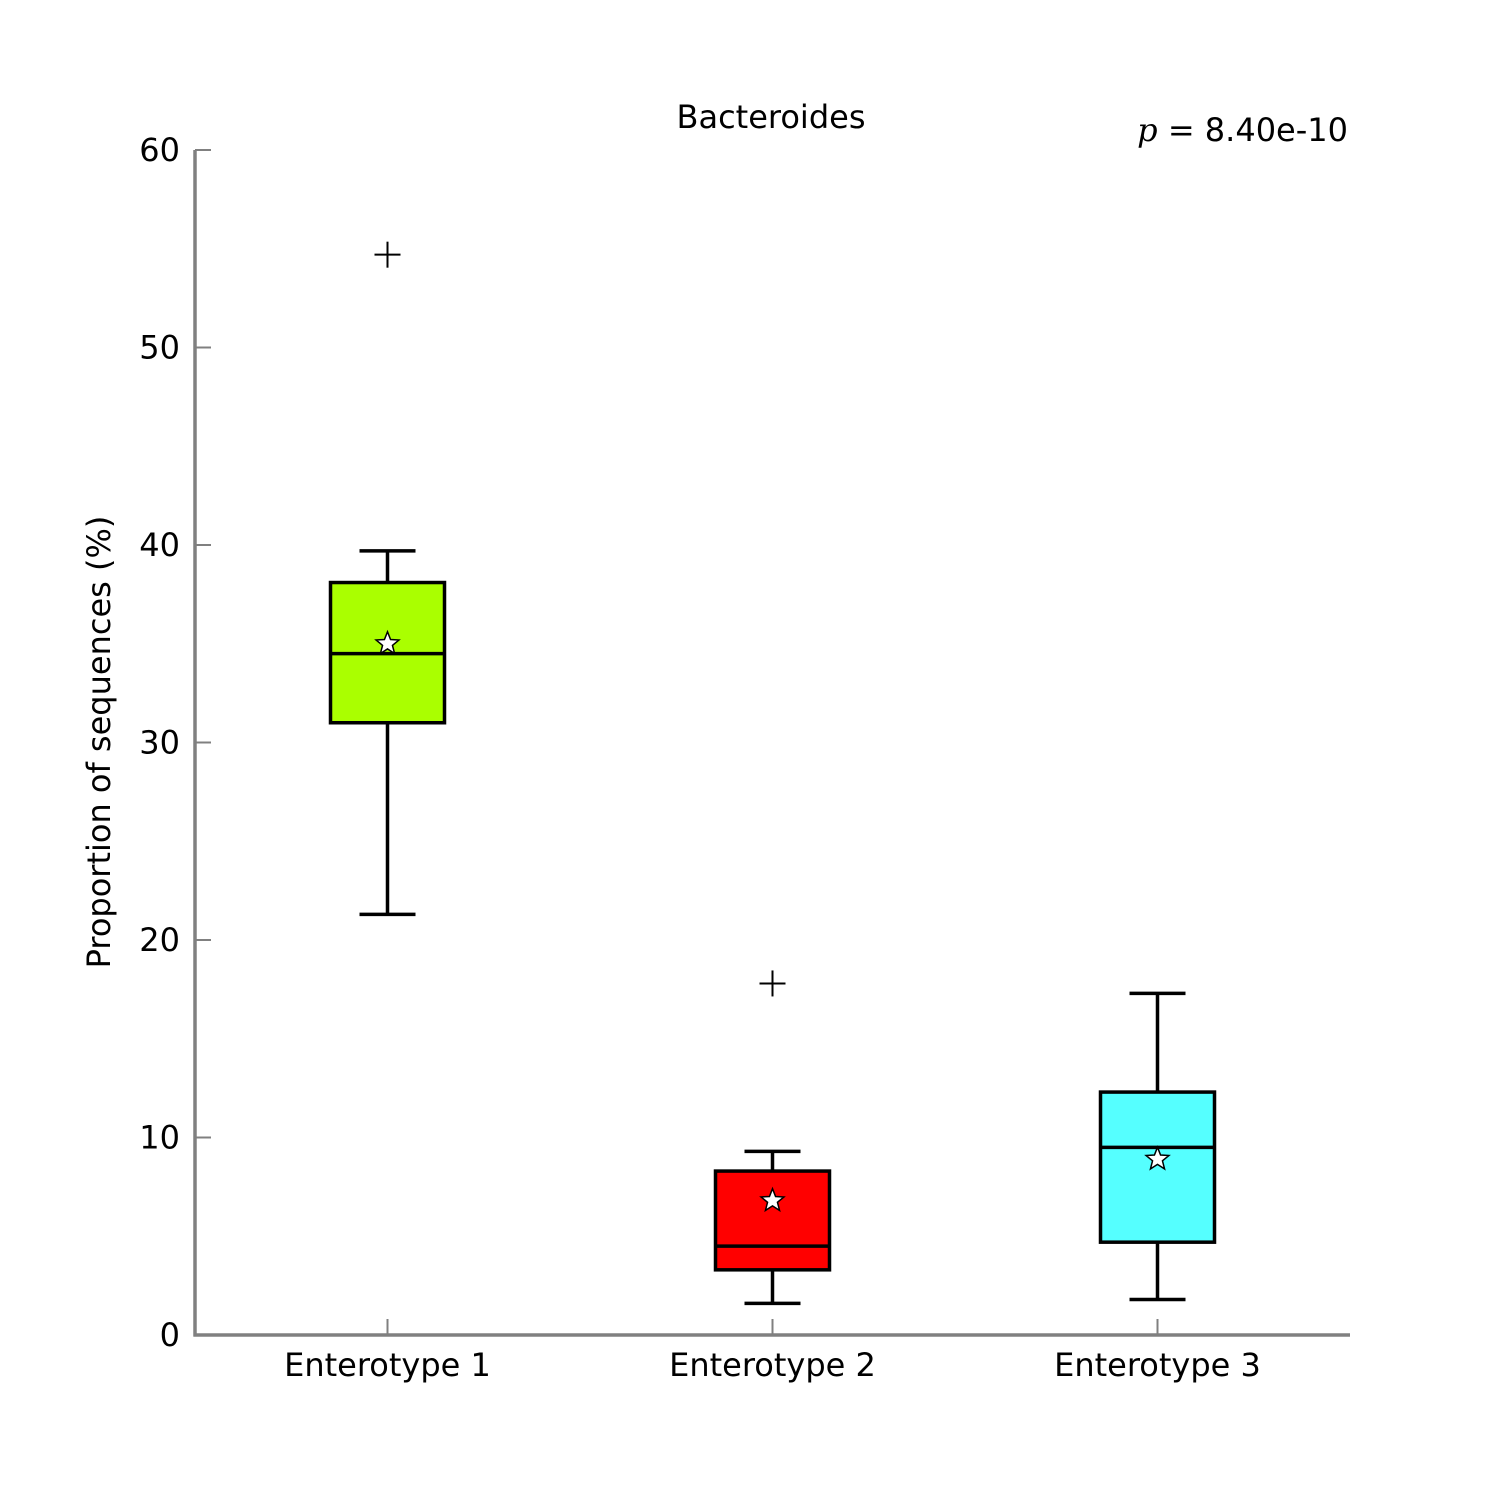 The image size is (1500, 1504). Describe the element at coordinates (1253, 130) in the screenshot. I see `p-value-text: = 8.40e-10` at that location.